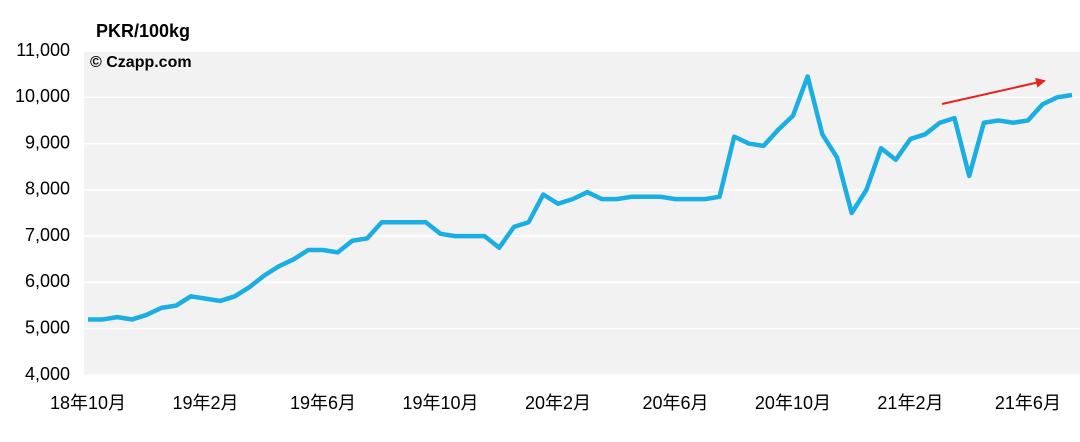  What do you see at coordinates (675, 403) in the screenshot?
I see `x-tick-label: 20年6月` at bounding box center [675, 403].